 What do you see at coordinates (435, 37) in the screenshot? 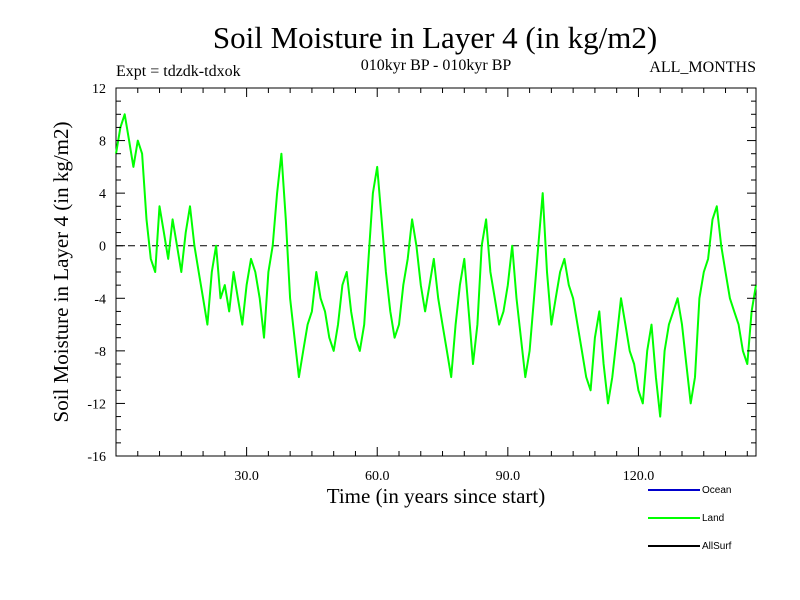
I see `chart-title: Soil Moisture in Layer 4 (in kg/m2)` at bounding box center [435, 37].